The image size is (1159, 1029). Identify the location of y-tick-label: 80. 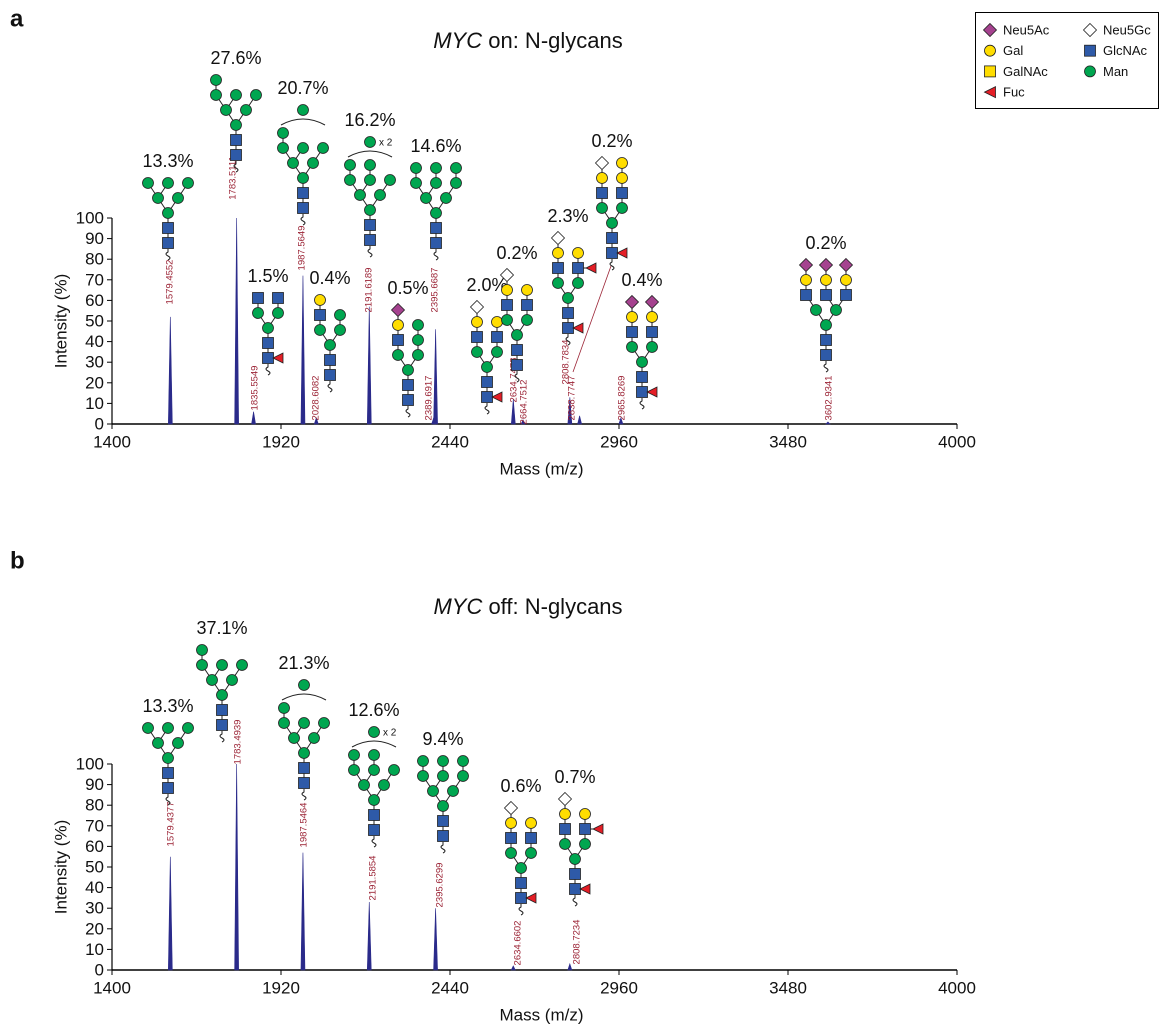
(94, 805).